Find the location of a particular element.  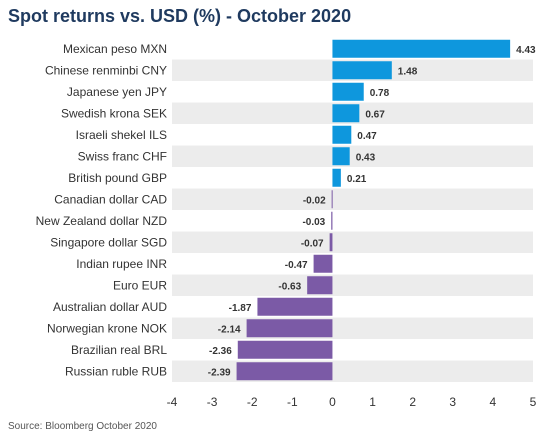

category-label: New Zealand dollar NZD is located at coordinates (102, 221).